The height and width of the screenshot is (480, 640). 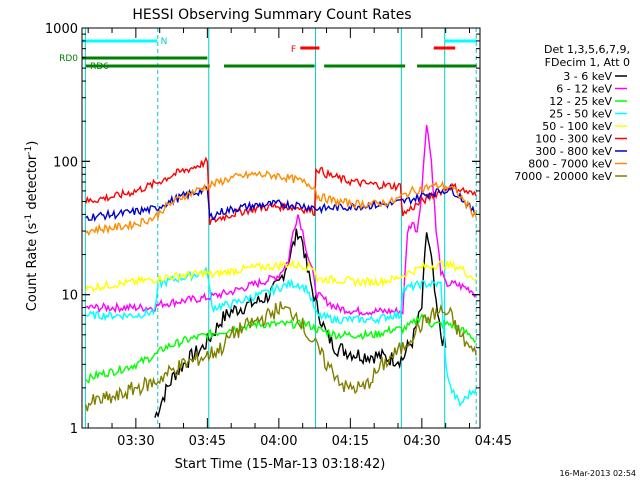 I want to click on legend-label: 7000 - 20000 keV, so click(x=563, y=176).